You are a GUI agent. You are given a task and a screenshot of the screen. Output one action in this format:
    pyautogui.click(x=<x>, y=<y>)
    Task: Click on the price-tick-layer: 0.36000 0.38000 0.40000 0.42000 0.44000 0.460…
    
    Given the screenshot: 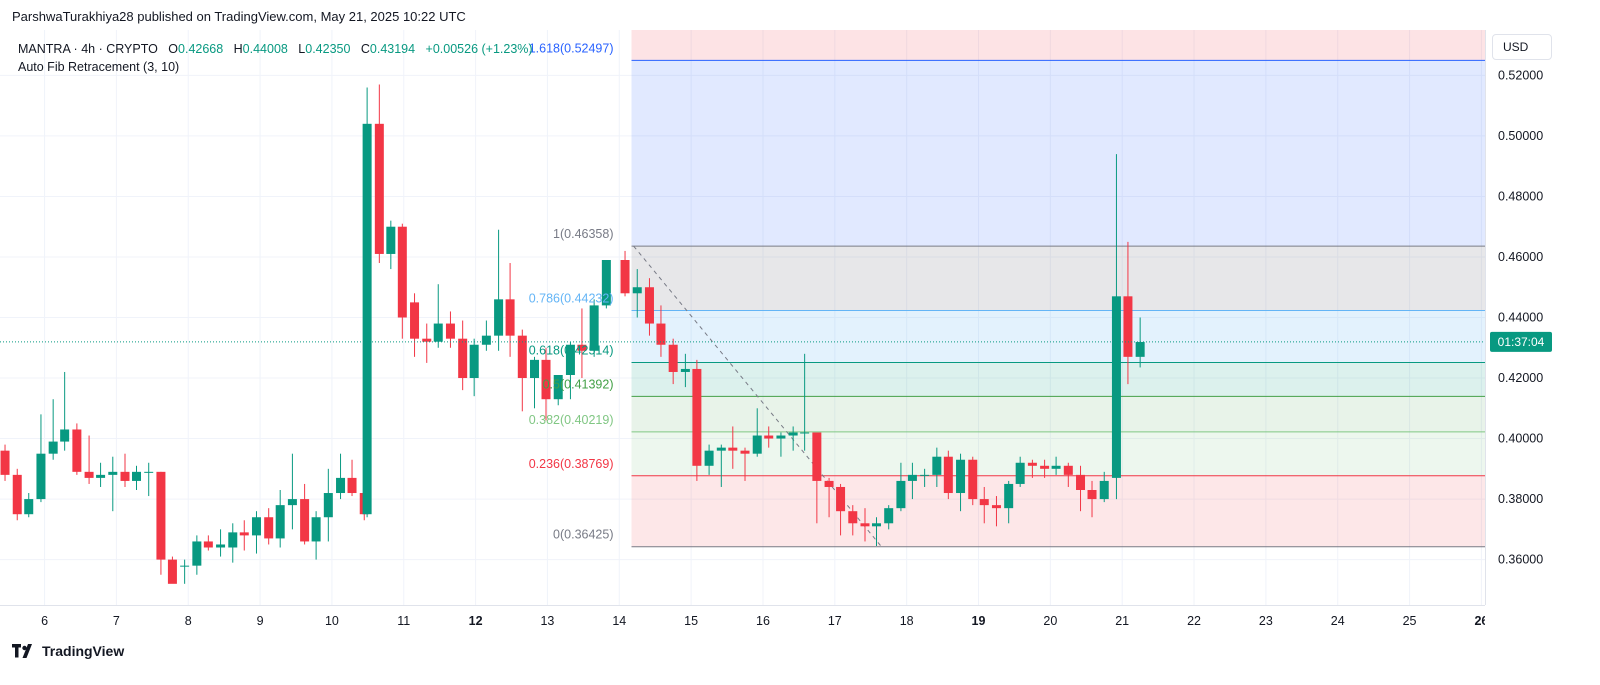 What is the action you would take?
    pyautogui.click(x=1520, y=317)
    